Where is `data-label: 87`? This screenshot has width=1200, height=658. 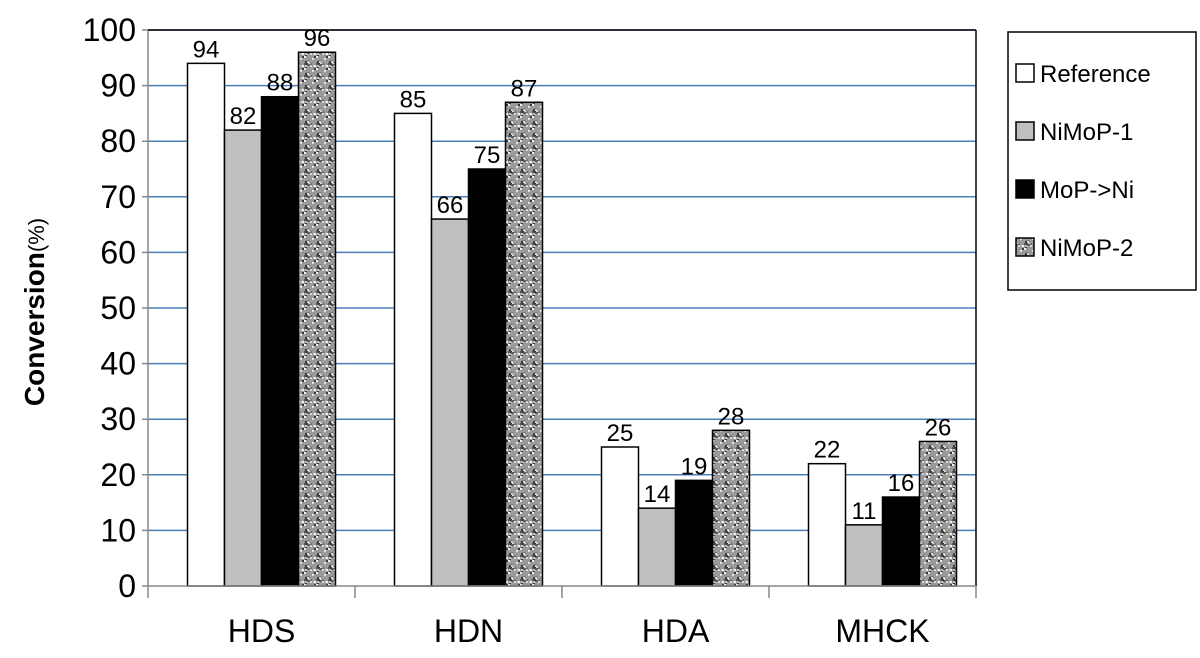 data-label: 87 is located at coordinates (524, 88).